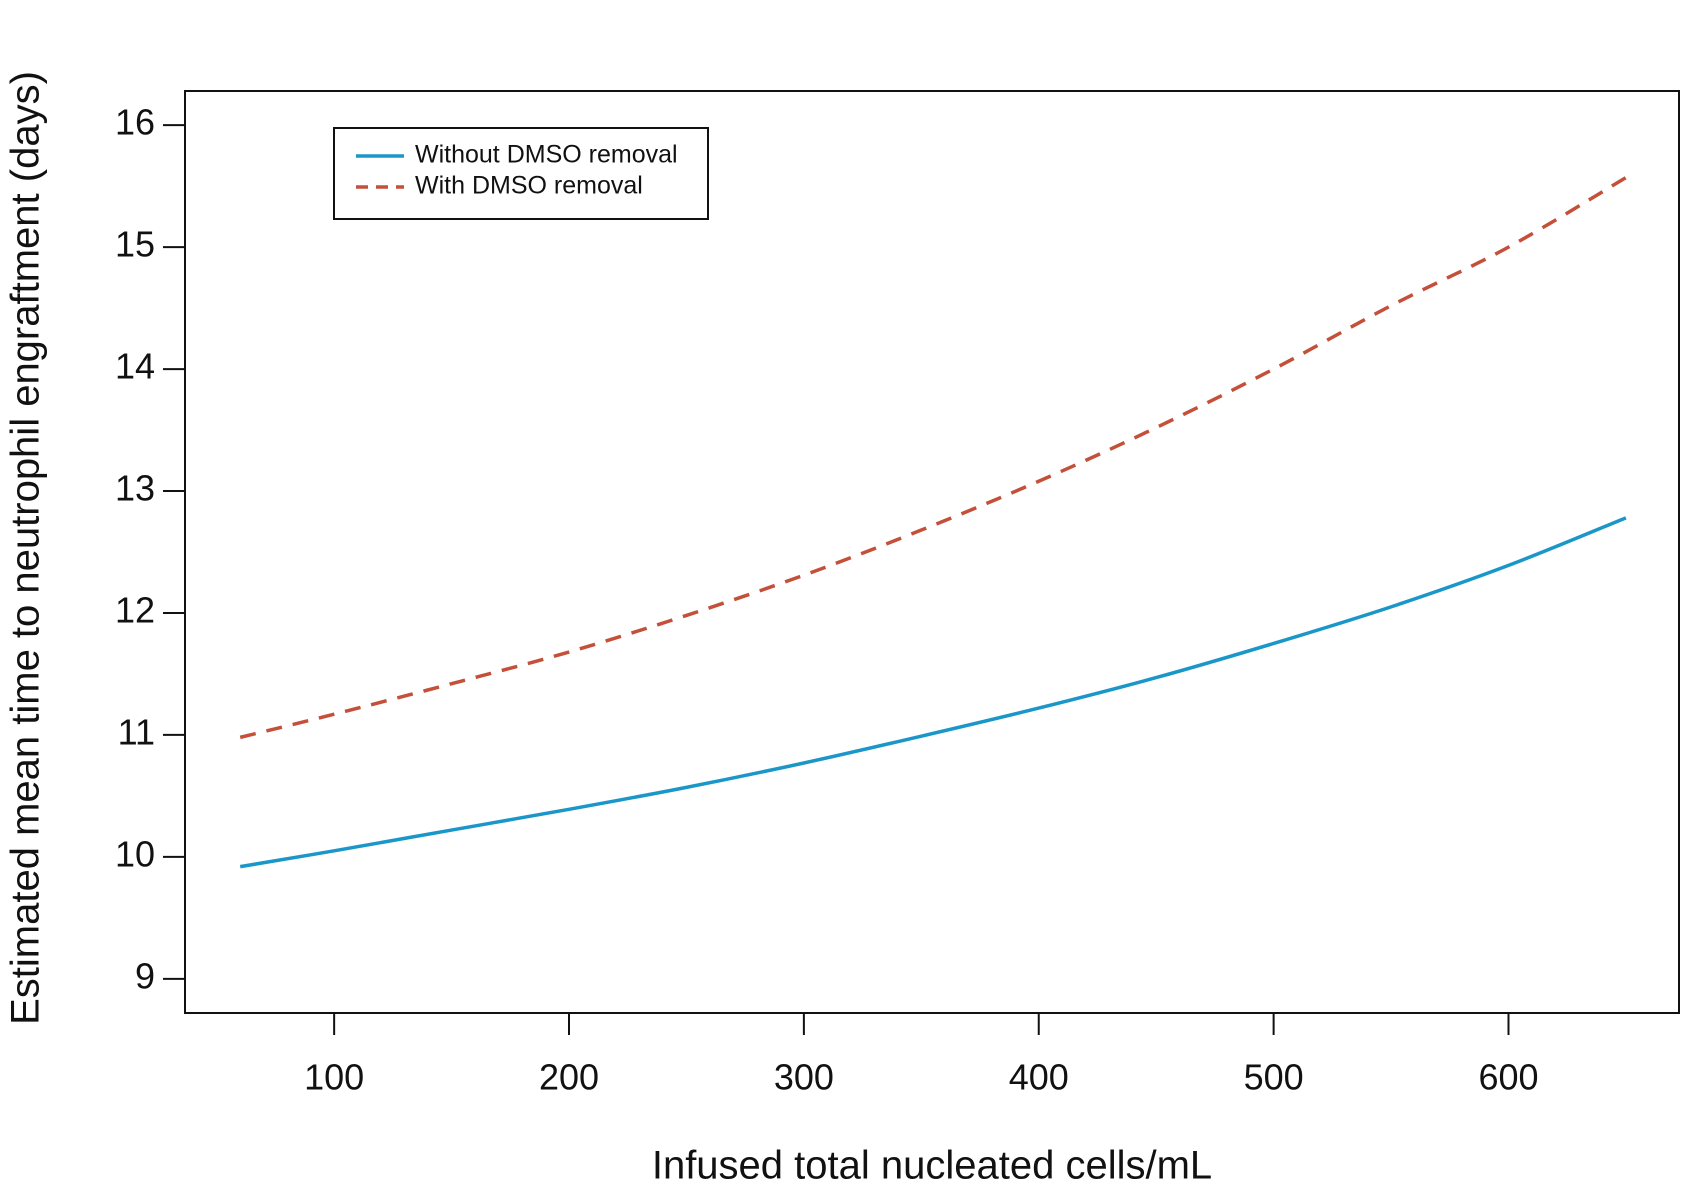 The image size is (1682, 1193). What do you see at coordinates (804, 1077) in the screenshot?
I see `x-tick-label: 300` at bounding box center [804, 1077].